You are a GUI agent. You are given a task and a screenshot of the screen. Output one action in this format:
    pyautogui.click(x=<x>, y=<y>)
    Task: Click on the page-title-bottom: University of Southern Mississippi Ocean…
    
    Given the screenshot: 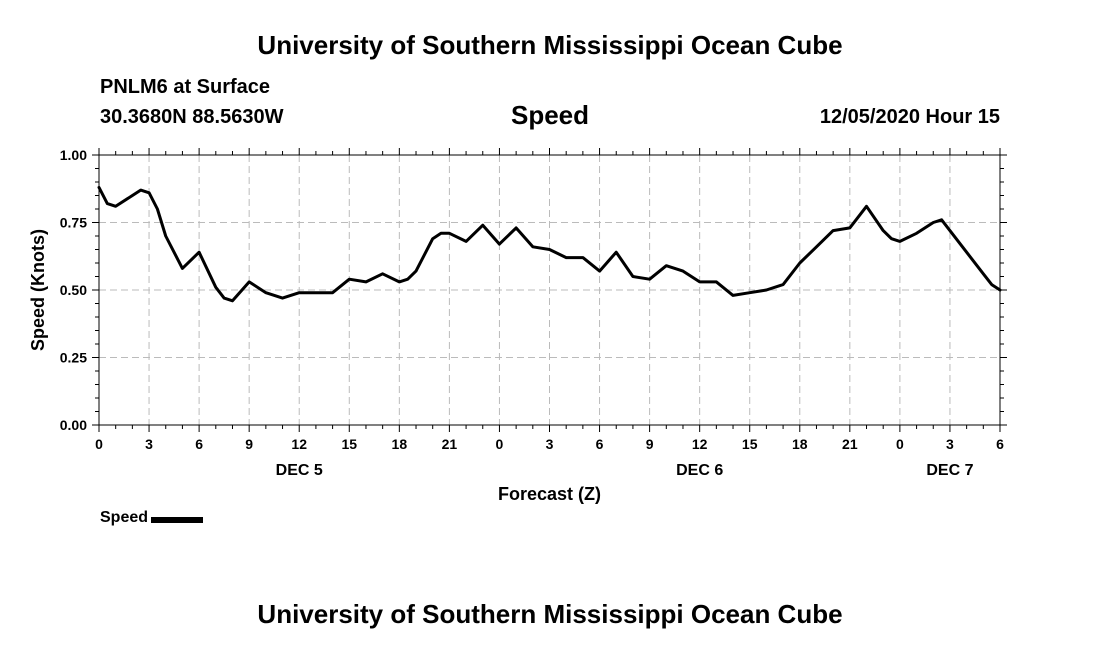 What is the action you would take?
    pyautogui.click(x=550, y=614)
    